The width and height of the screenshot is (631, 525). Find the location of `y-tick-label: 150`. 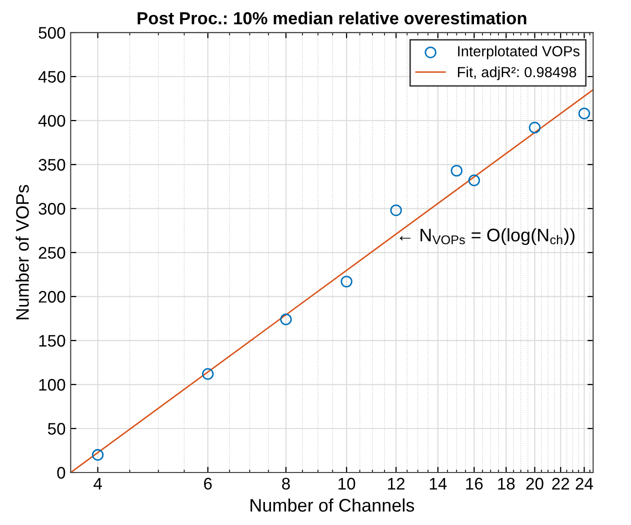

y-tick-label: 150 is located at coordinates (52, 340).